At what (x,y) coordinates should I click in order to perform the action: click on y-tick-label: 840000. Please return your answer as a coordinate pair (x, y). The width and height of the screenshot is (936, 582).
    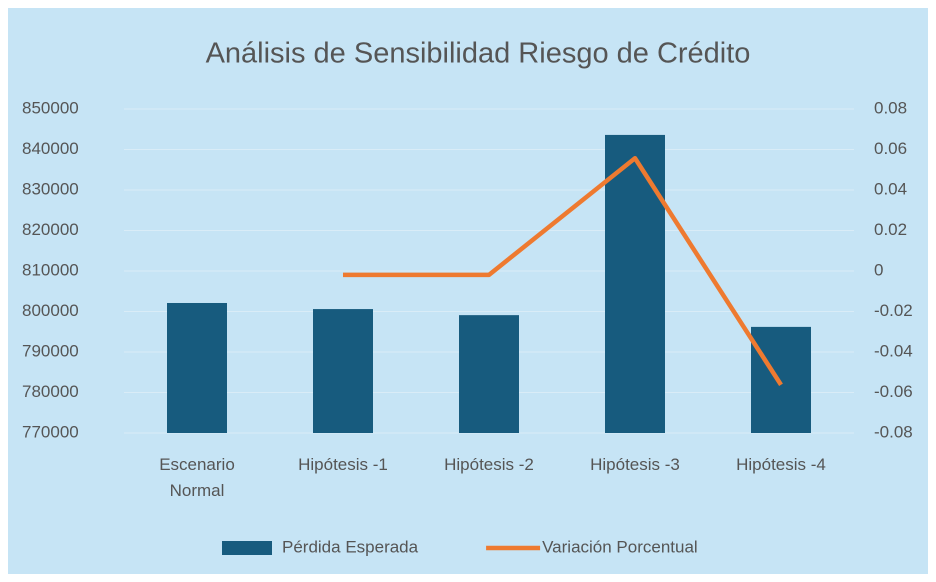
    Looking at the image, I should click on (50, 148).